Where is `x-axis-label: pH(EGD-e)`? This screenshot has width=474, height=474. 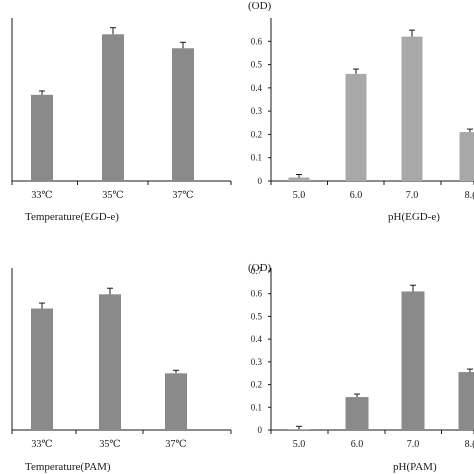
x-axis-label: pH(EGD-e) is located at coordinates (414, 217).